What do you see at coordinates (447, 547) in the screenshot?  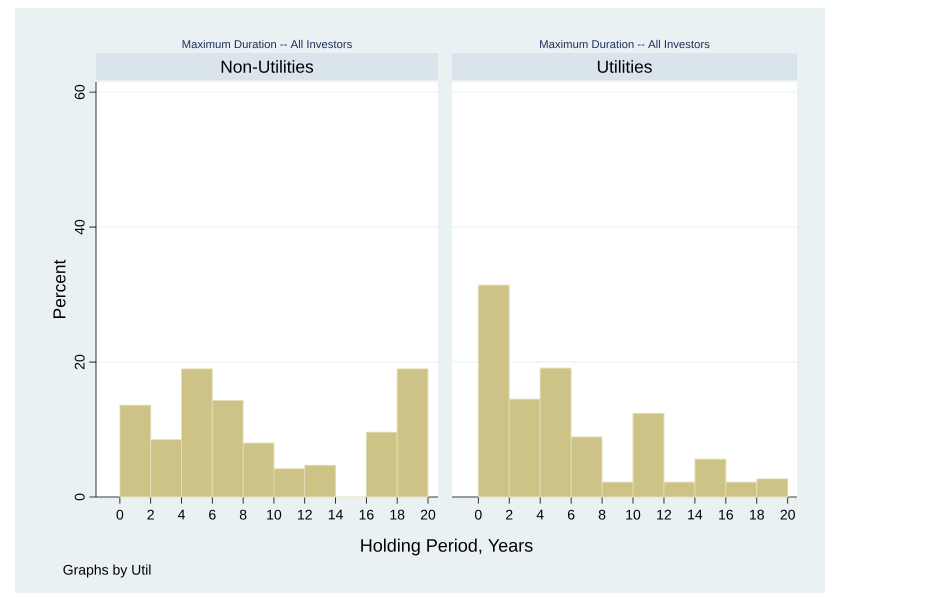 I see `x-axis-title: Holding Period, Years` at bounding box center [447, 547].